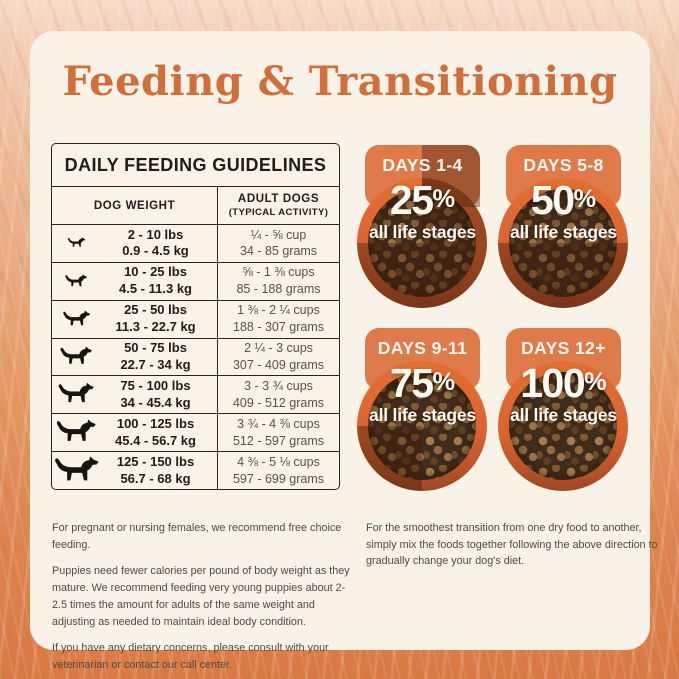 Image resolution: width=679 pixels, height=679 pixels. Describe the element at coordinates (278, 470) in the screenshot. I see `feeding-amount-value: 4 ⅜ - 5 ⅛ cups 597 - 699 grams` at that location.